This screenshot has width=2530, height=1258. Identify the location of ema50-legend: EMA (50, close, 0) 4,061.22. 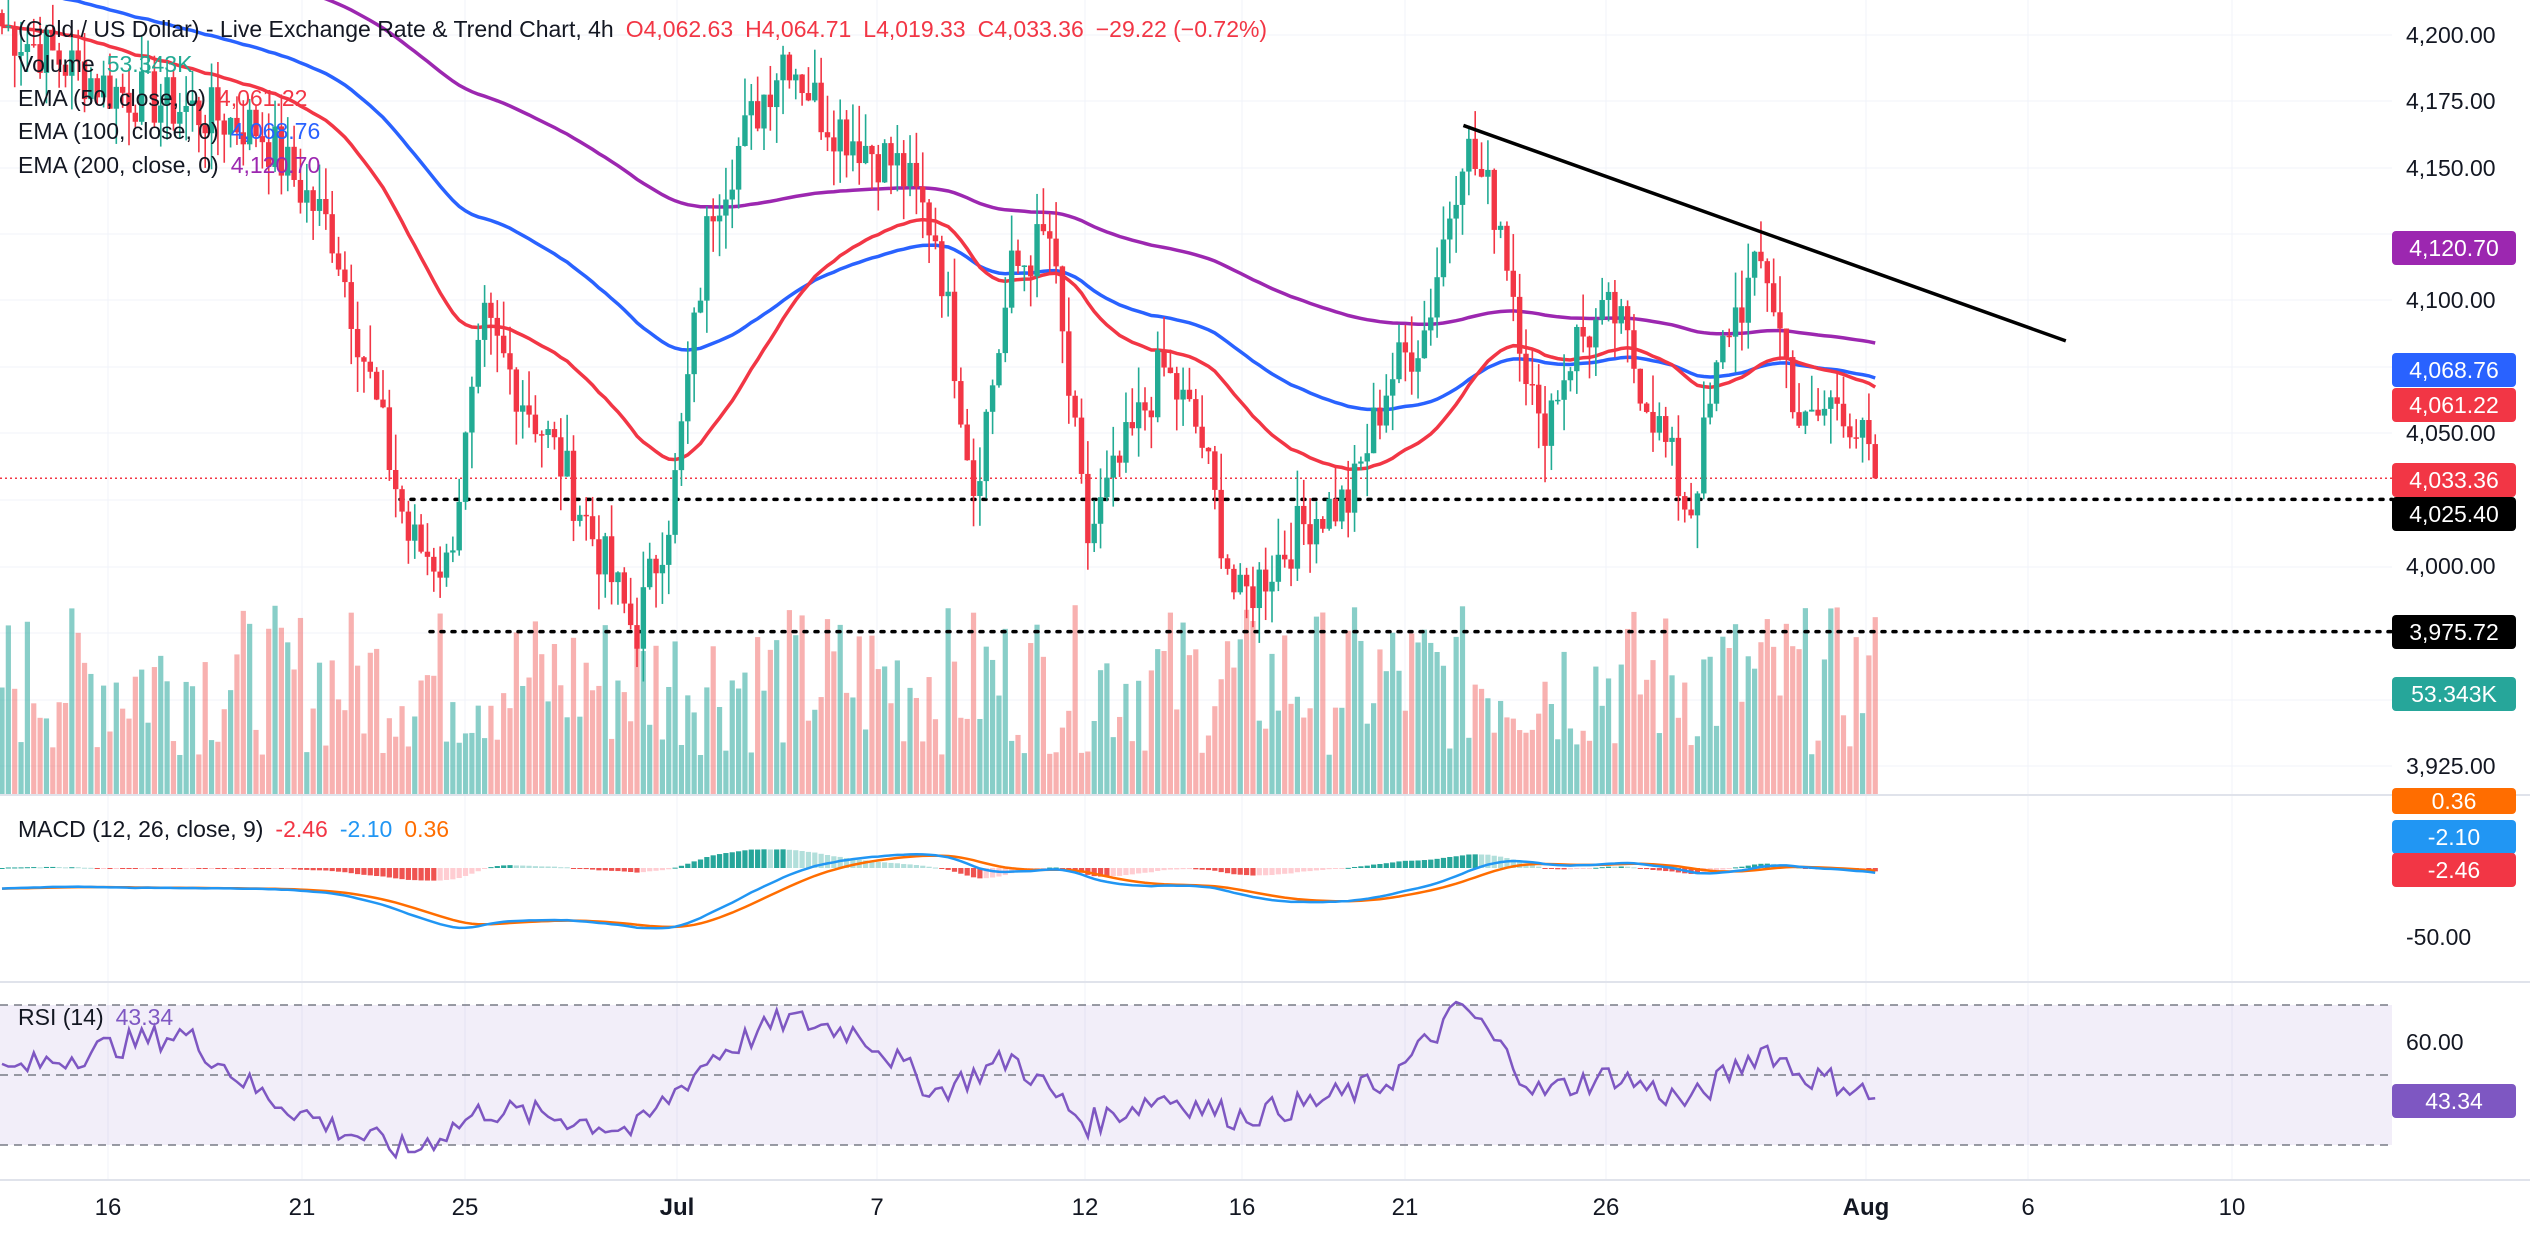
(168, 98).